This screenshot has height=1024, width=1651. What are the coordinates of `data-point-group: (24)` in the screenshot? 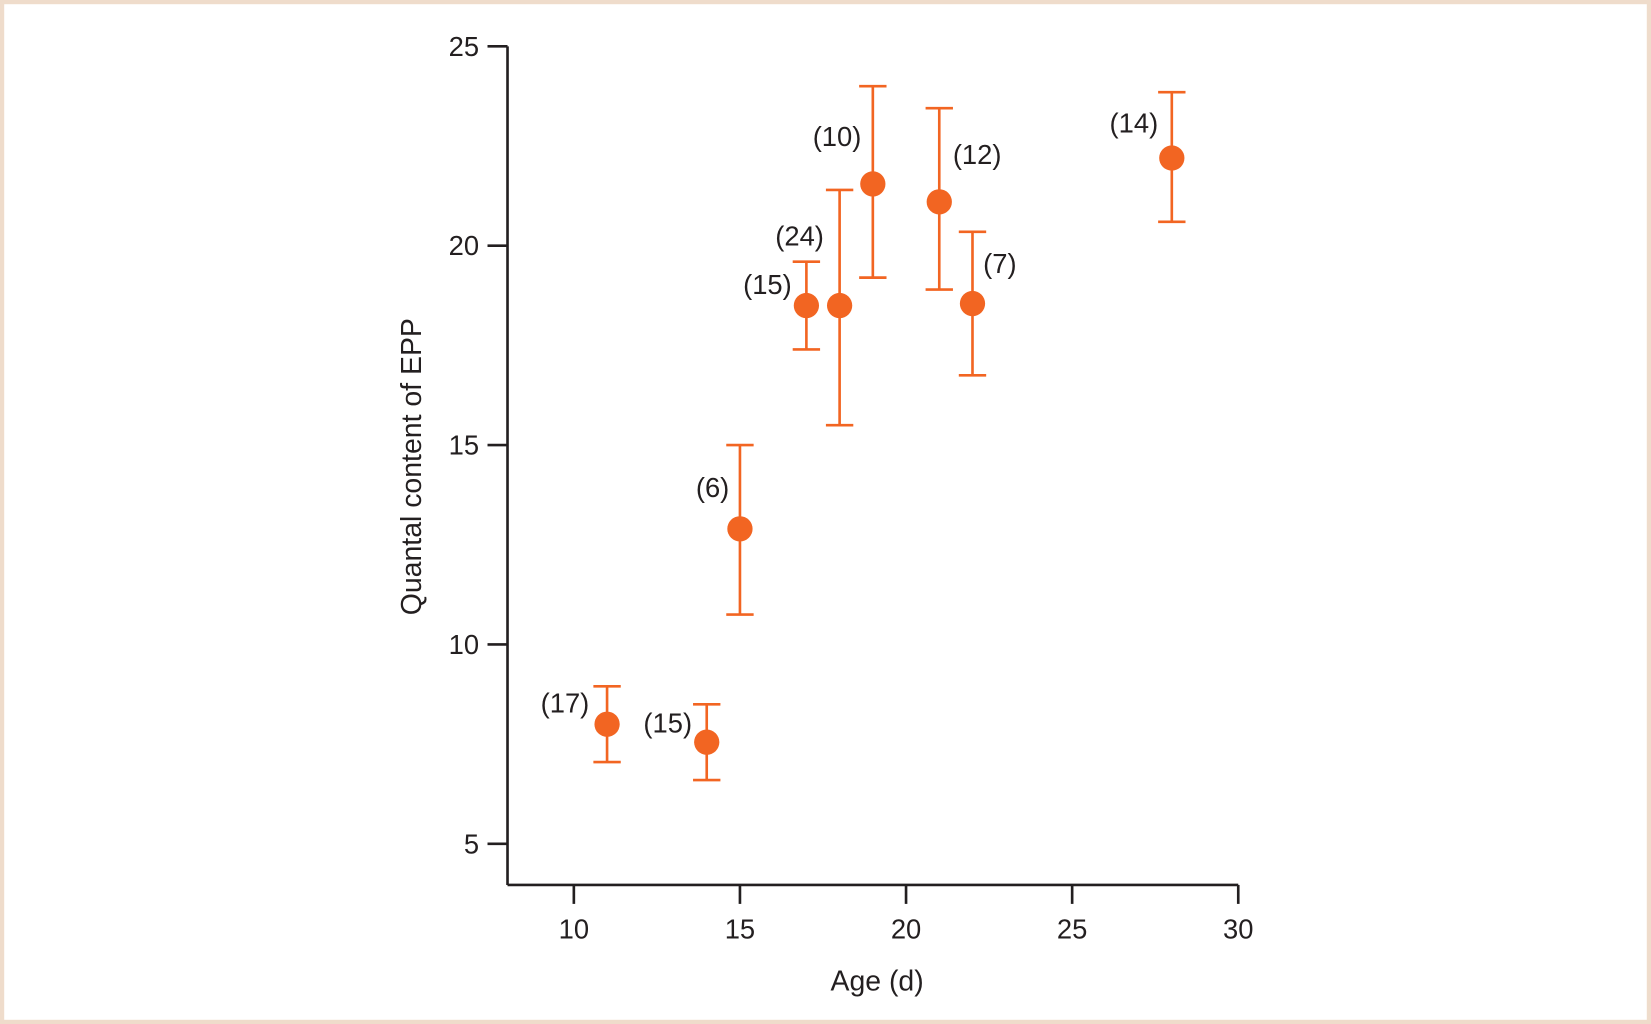 It's located at (814, 307).